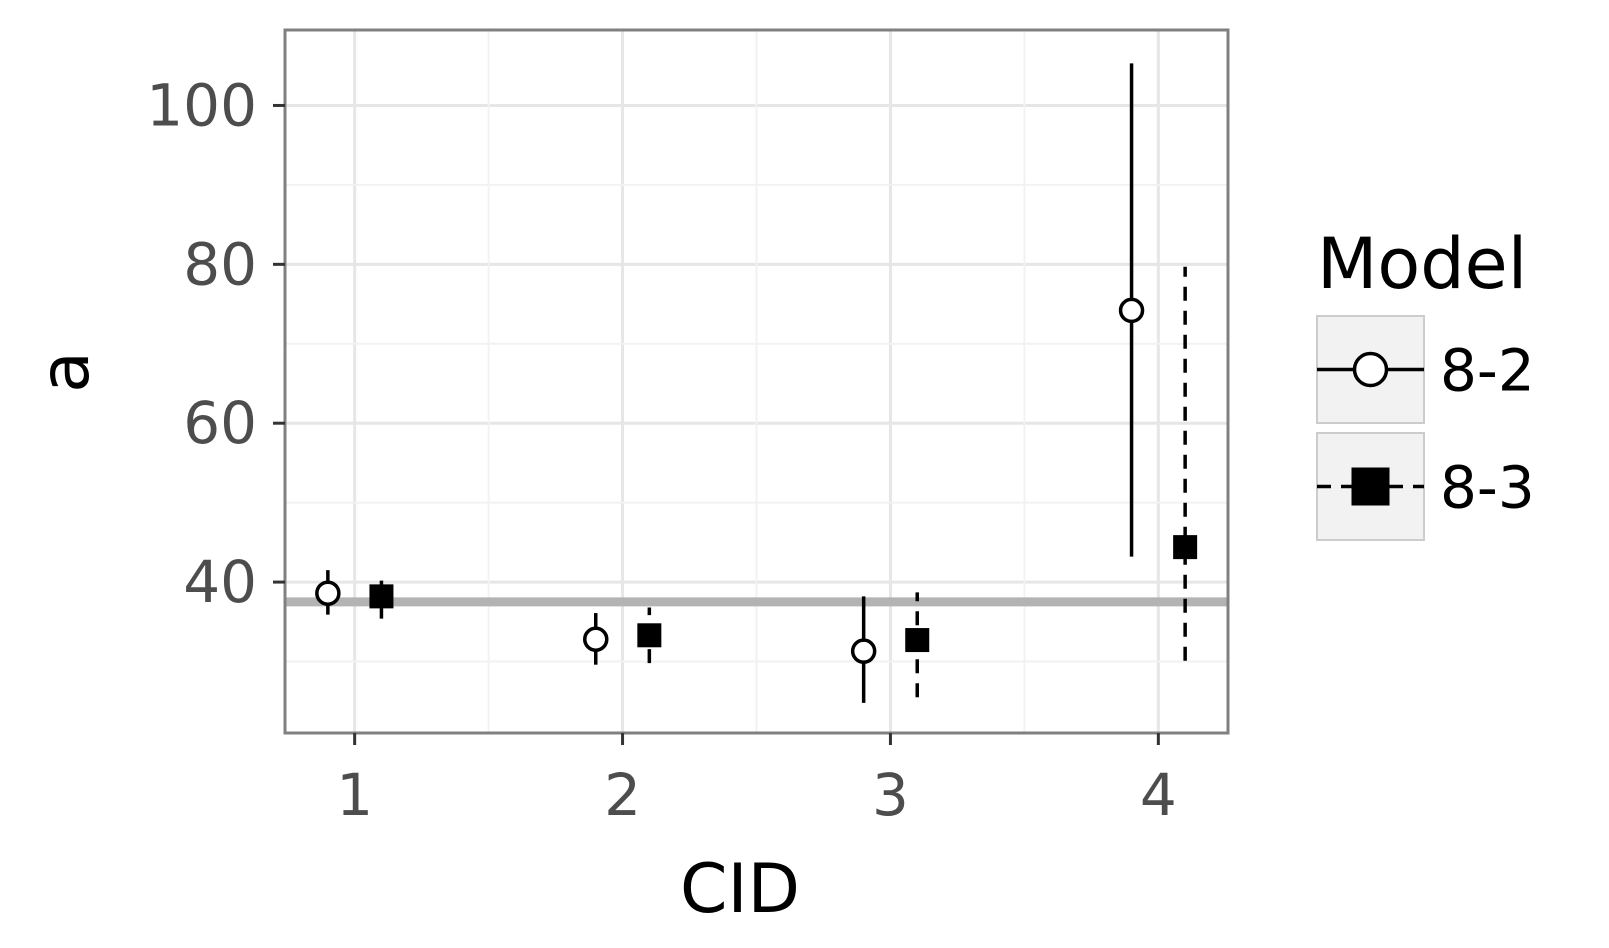 This screenshot has width=1609, height=948. Describe the element at coordinates (1422, 264) in the screenshot. I see `legend-title: Model` at that location.